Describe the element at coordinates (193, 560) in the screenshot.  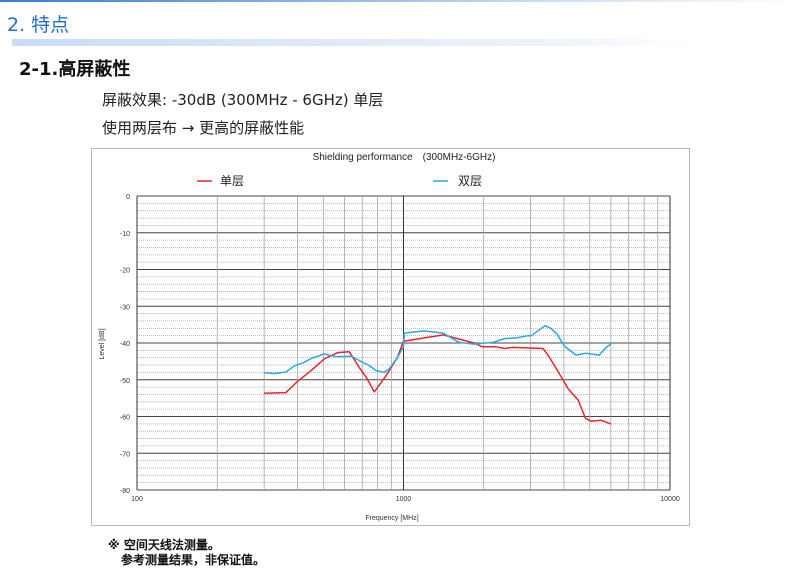
I see `note-line-2: 参考测量结果，非保证值。` at that location.